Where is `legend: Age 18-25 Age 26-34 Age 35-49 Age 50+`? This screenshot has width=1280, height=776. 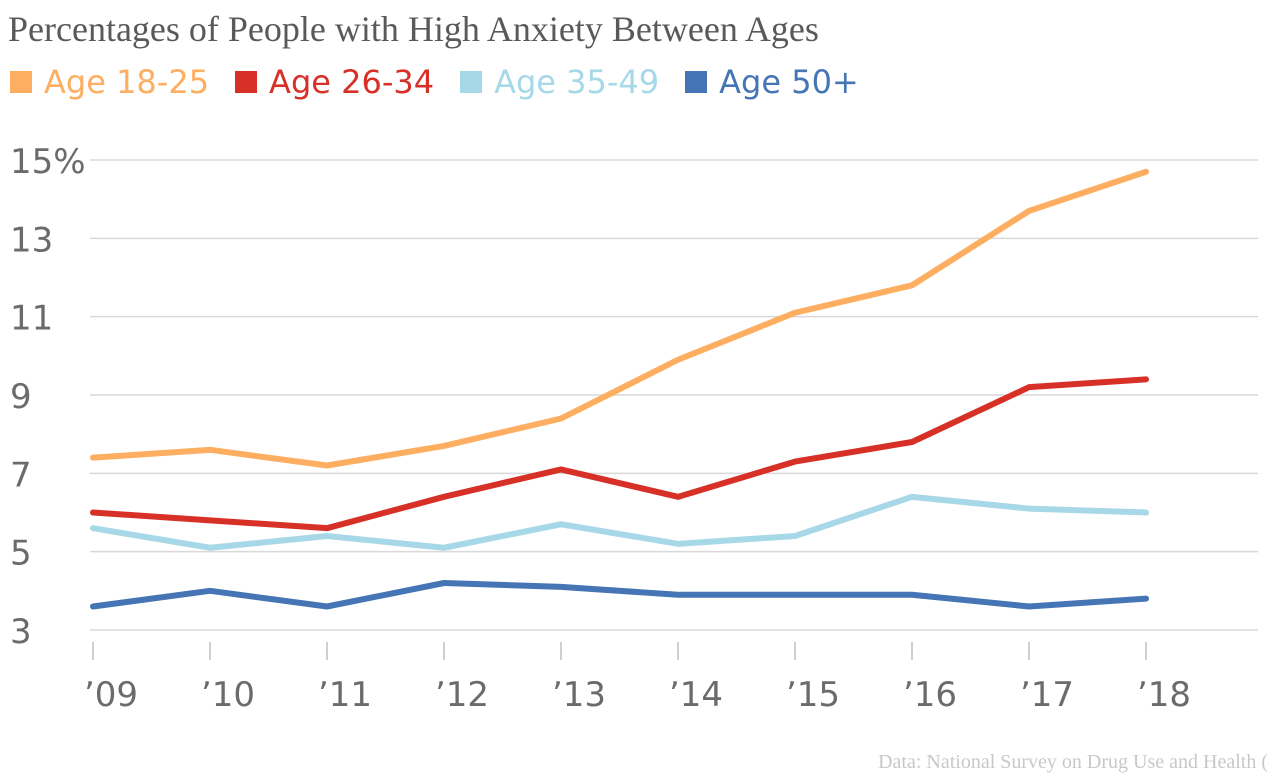
legend: Age 18-25 Age 26-34 Age 35-49 Age 50+ is located at coordinates (447, 82).